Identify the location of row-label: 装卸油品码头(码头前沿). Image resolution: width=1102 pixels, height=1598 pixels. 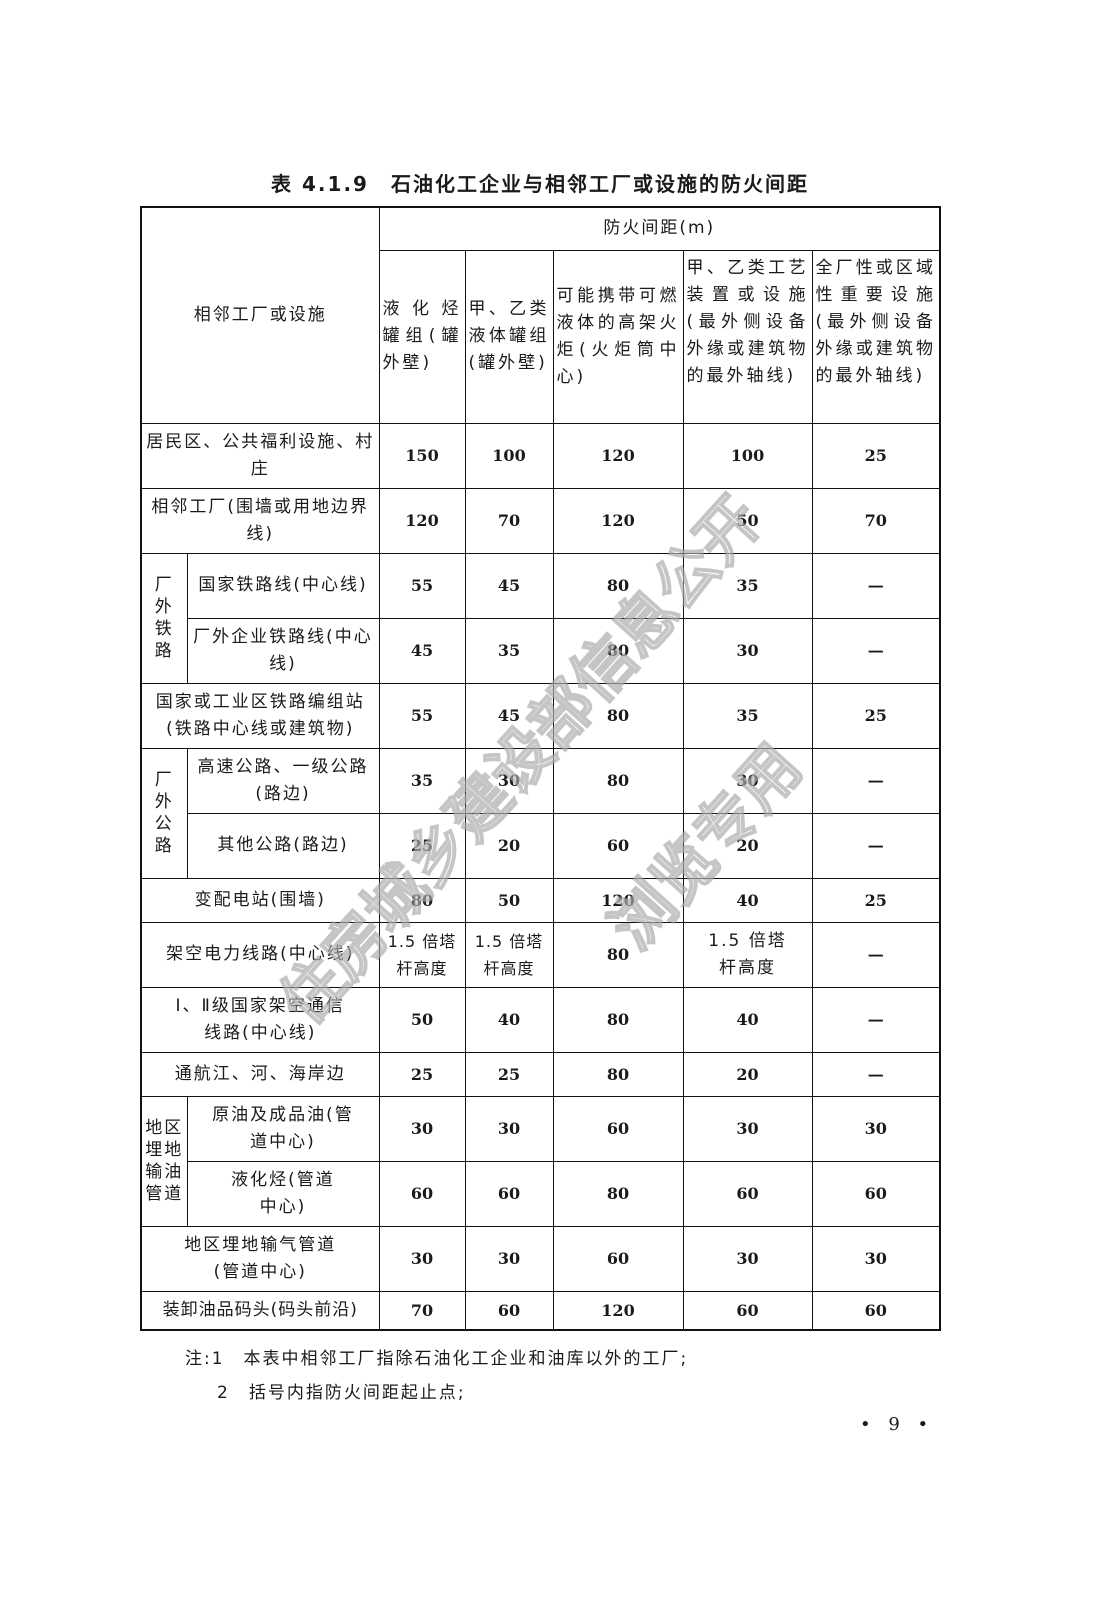
(260, 1310).